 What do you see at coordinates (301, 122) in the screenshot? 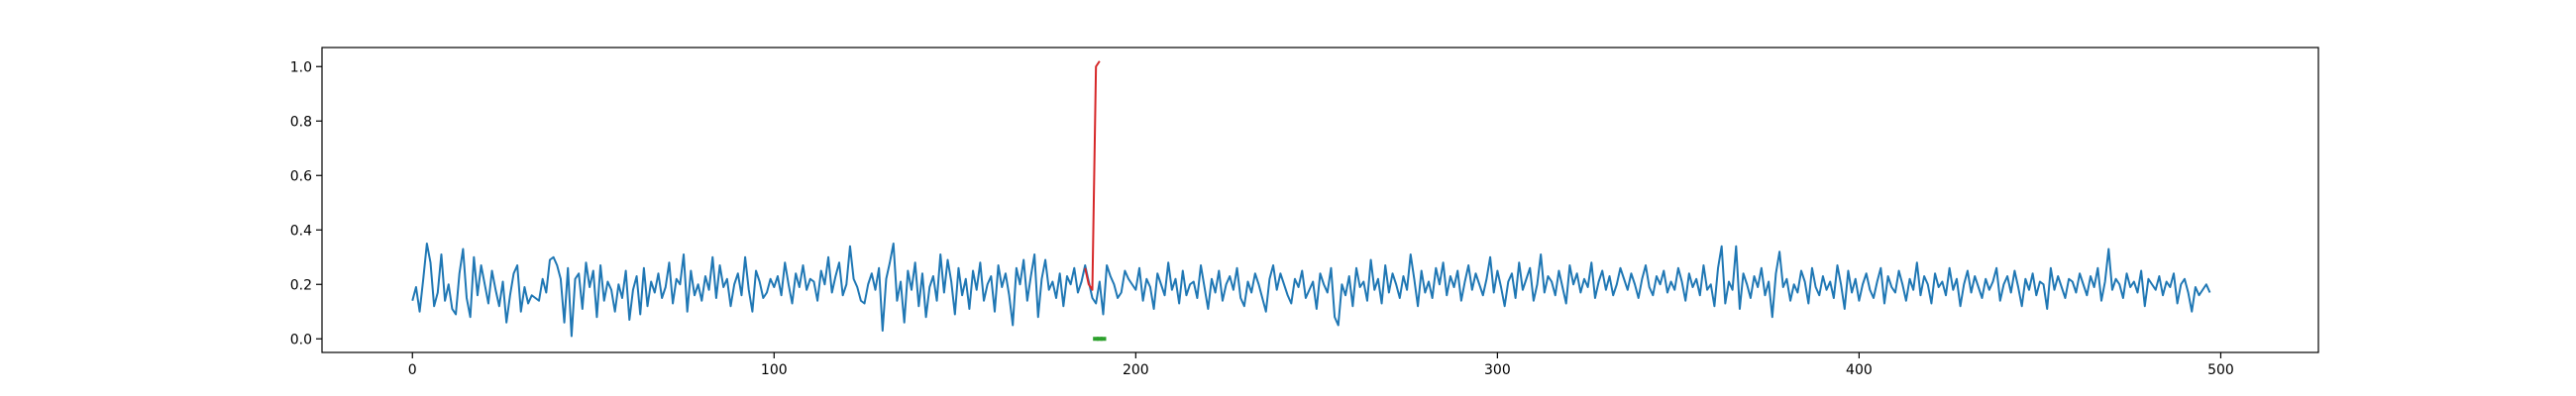
I see `y-tick-label: 0.8` at bounding box center [301, 122].